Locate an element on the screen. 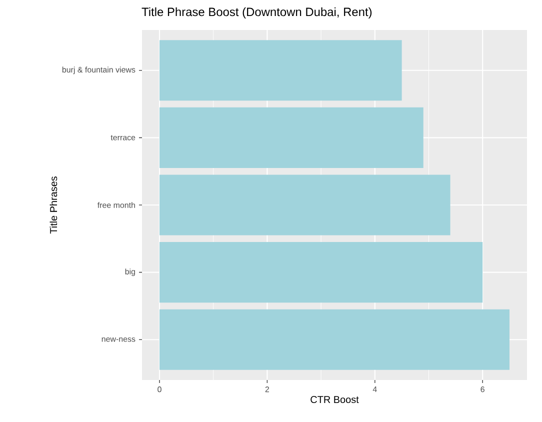 The height and width of the screenshot is (422, 542). chart-title: Title Phrase Boost (Downtown Dubai, Rent) is located at coordinates (257, 12).